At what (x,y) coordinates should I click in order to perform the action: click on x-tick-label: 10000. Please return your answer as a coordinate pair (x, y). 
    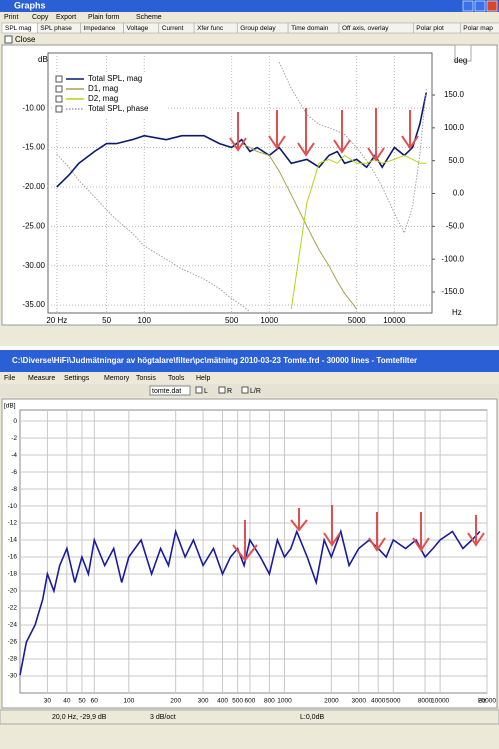
    Looking at the image, I should click on (440, 701).